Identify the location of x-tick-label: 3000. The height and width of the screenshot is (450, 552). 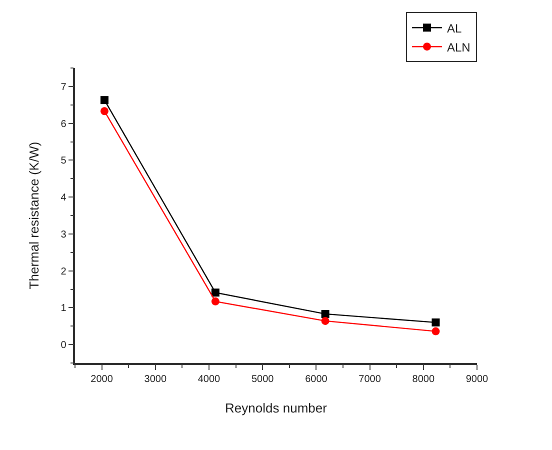
(155, 379).